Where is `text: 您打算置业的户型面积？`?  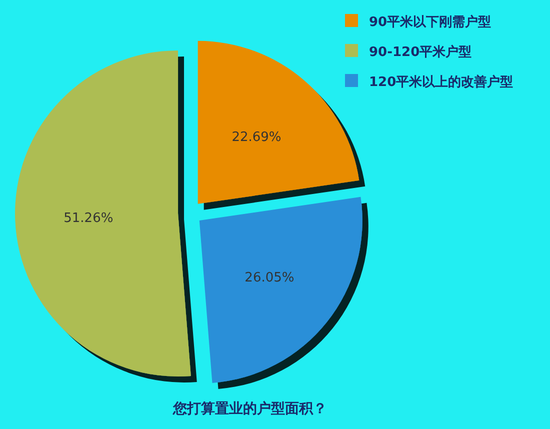
text: 您打算置业的户型面积？ is located at coordinates (249, 408).